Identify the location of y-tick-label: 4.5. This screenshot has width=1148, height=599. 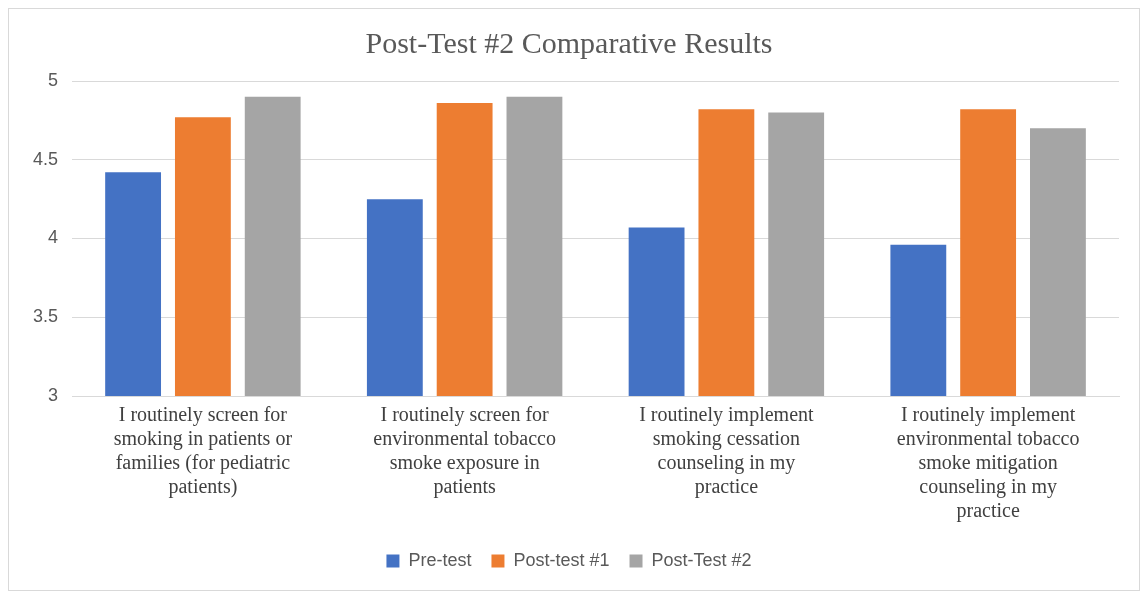
(45, 158).